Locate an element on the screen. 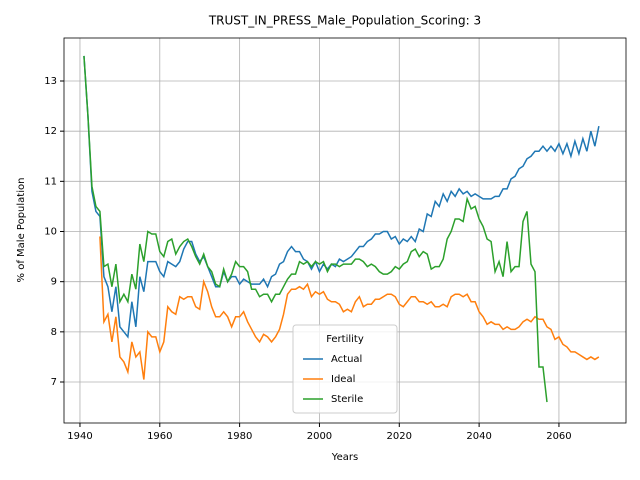 The width and height of the screenshot is (640, 480). y-tick-label: 10 is located at coordinates (50, 232).